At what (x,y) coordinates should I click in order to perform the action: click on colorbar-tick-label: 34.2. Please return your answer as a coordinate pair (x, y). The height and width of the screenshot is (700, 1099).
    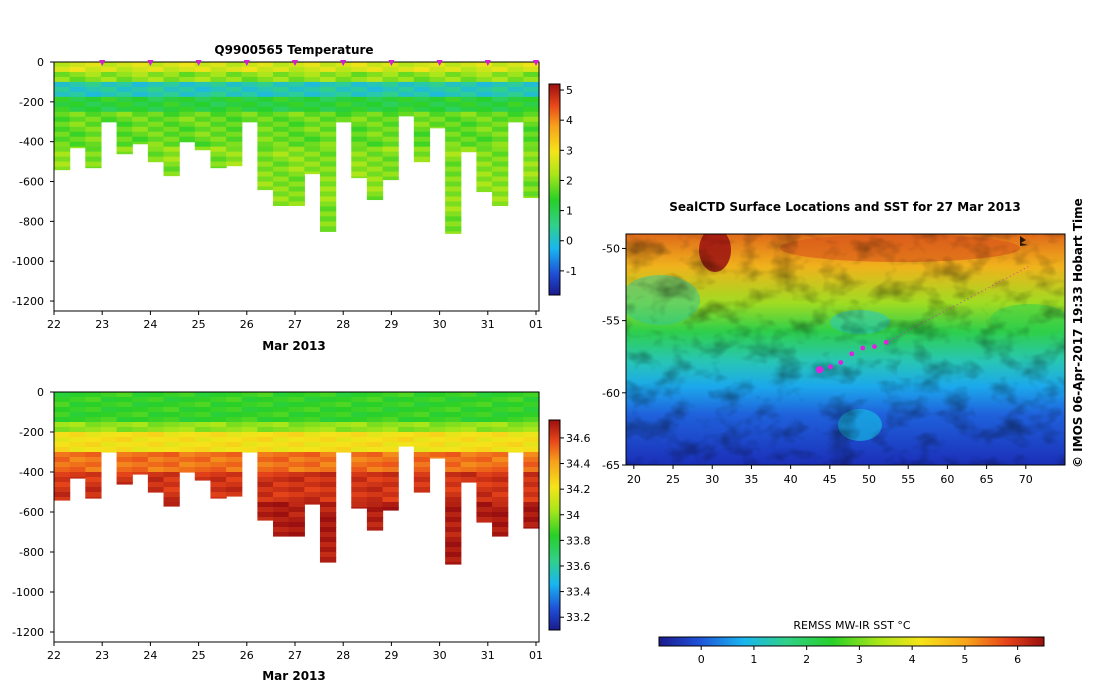
    Looking at the image, I should click on (578, 489).